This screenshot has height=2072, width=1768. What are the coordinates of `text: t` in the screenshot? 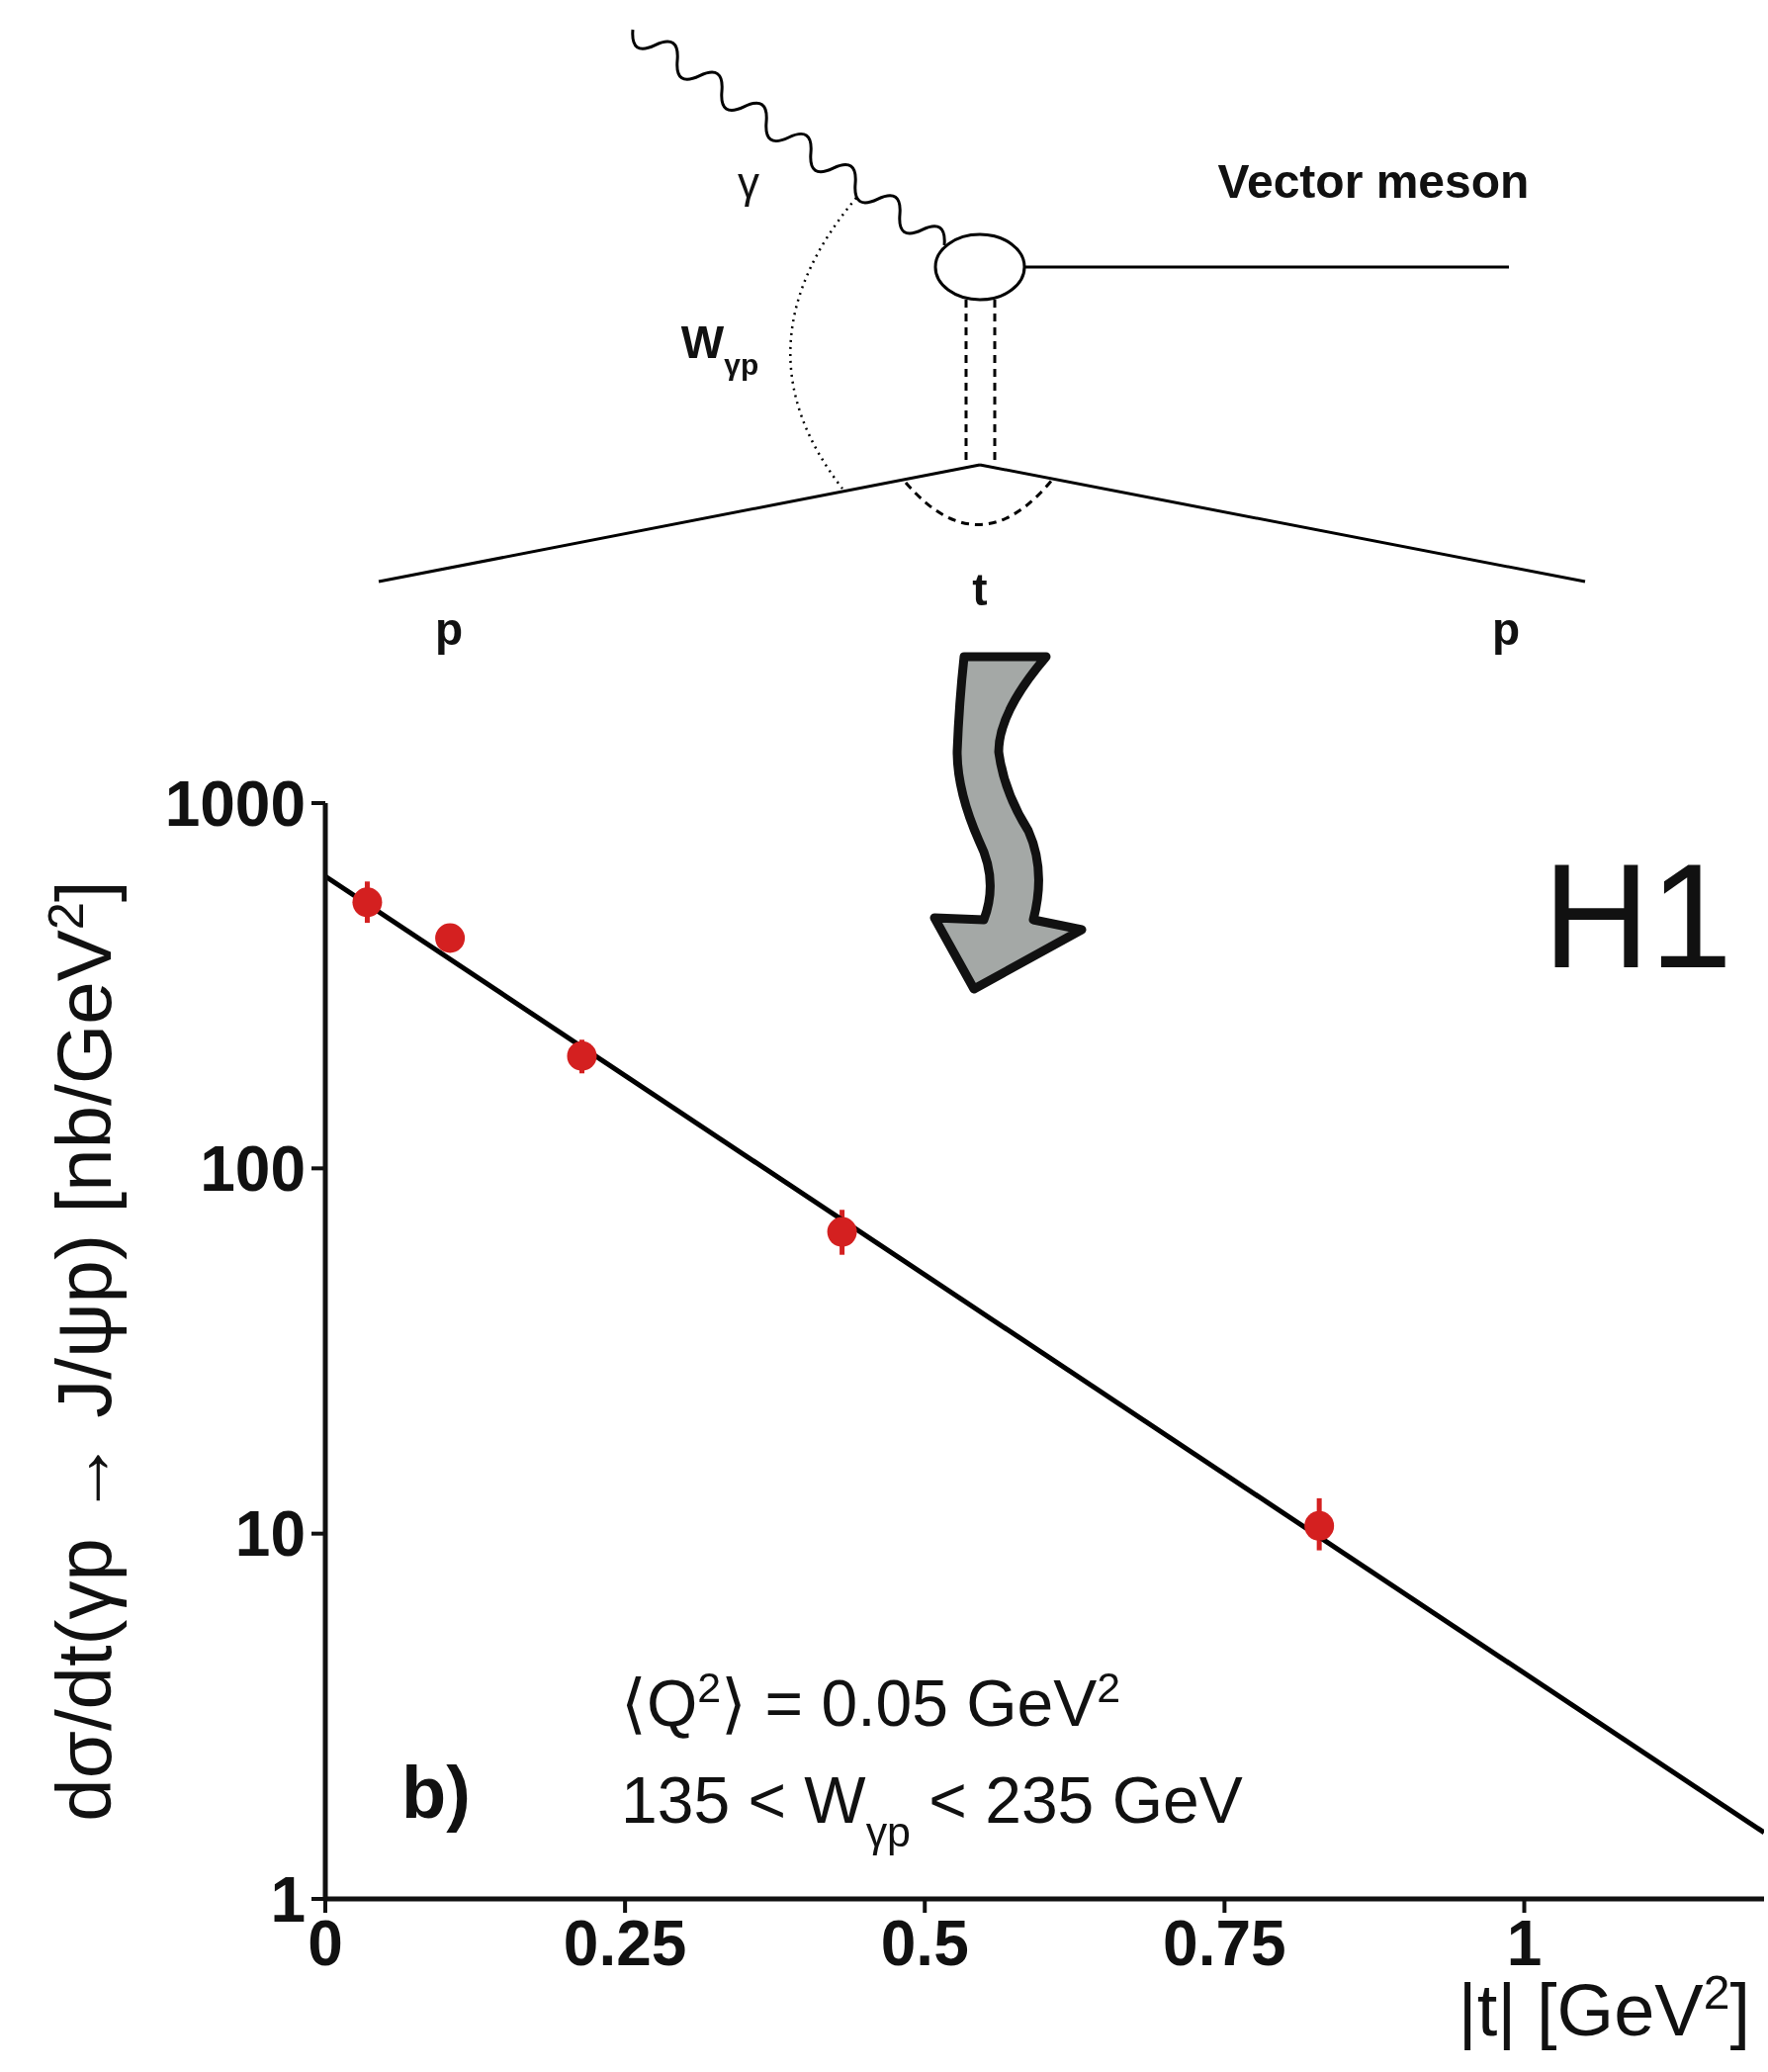 It's located at (980, 589).